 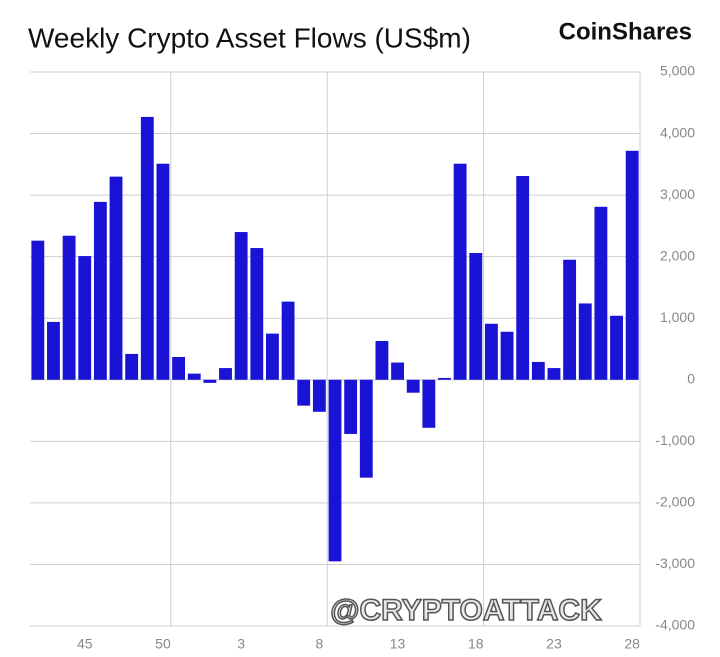 What do you see at coordinates (319, 644) in the screenshot?
I see `x-tick-label: 8` at bounding box center [319, 644].